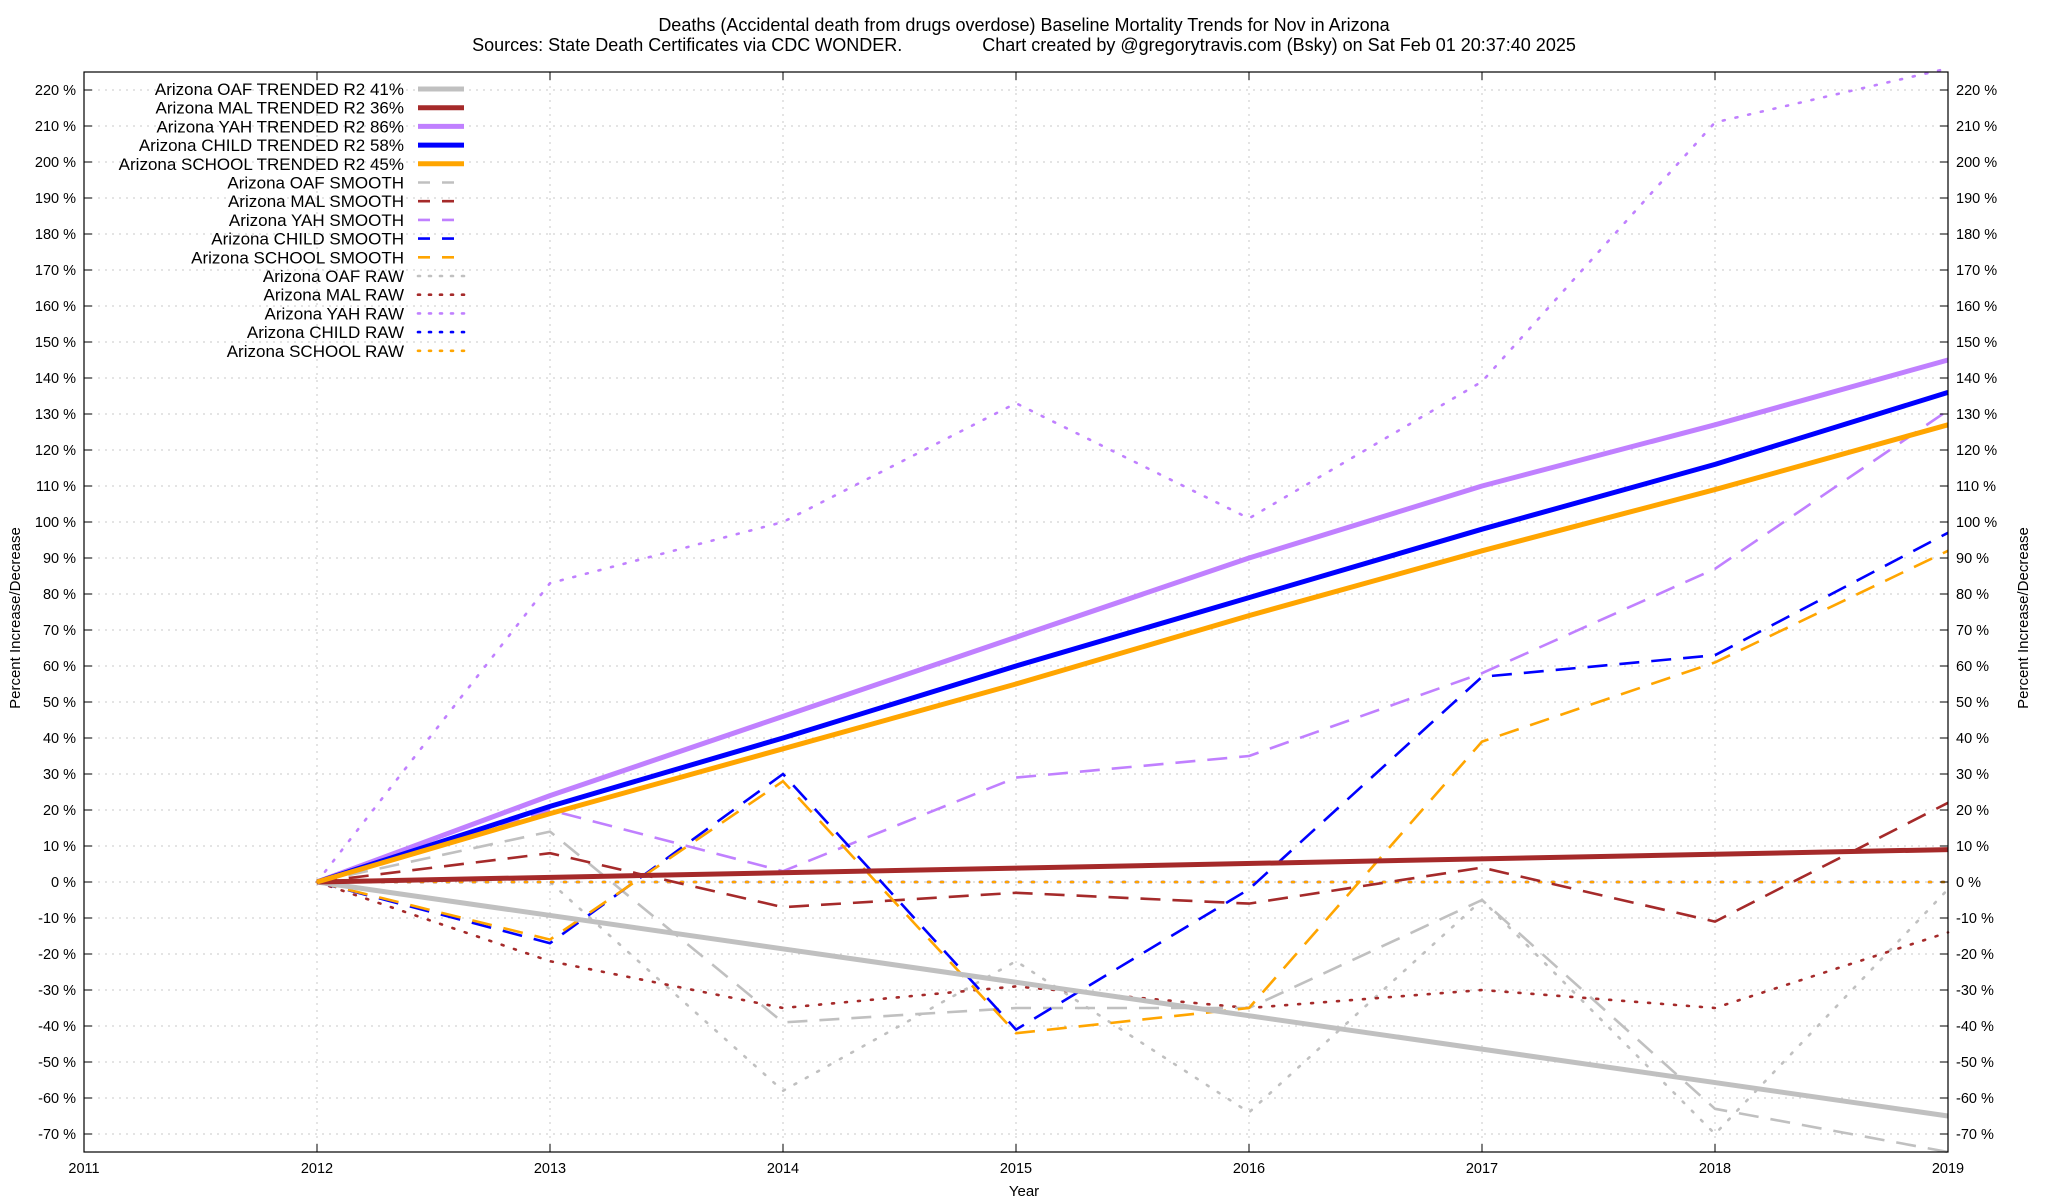 Image resolution: width=2048 pixels, height=1200 pixels. I want to click on y2-tick-label: -60 %, so click(1975, 1099).